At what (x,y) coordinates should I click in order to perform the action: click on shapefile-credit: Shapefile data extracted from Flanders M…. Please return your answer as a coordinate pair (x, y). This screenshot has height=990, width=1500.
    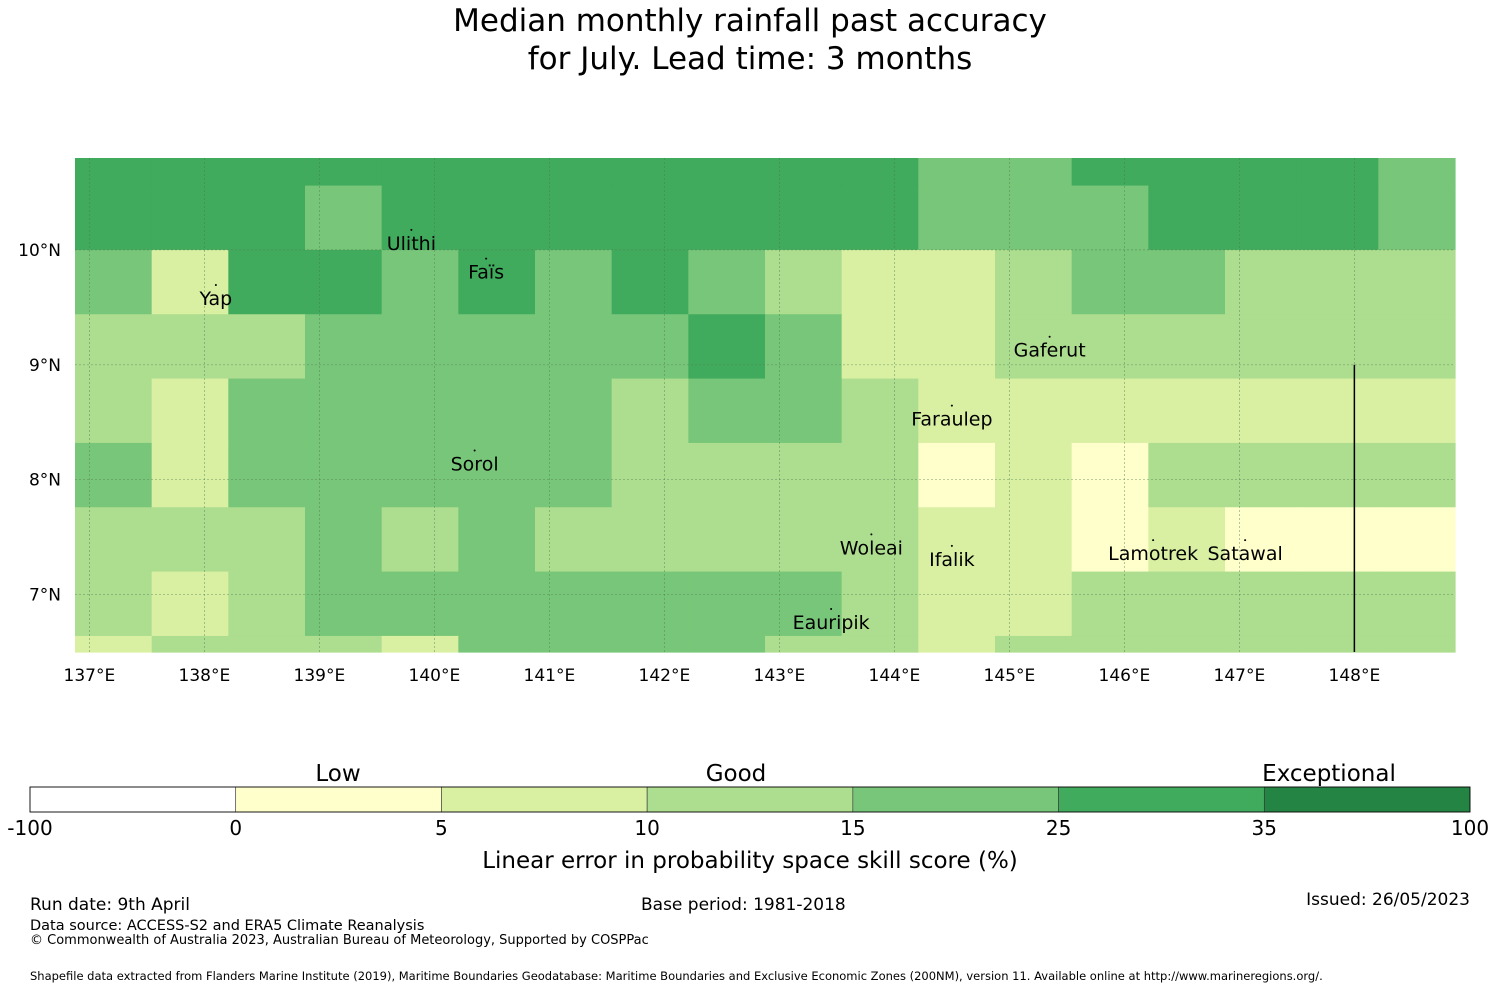
    Looking at the image, I should click on (676, 976).